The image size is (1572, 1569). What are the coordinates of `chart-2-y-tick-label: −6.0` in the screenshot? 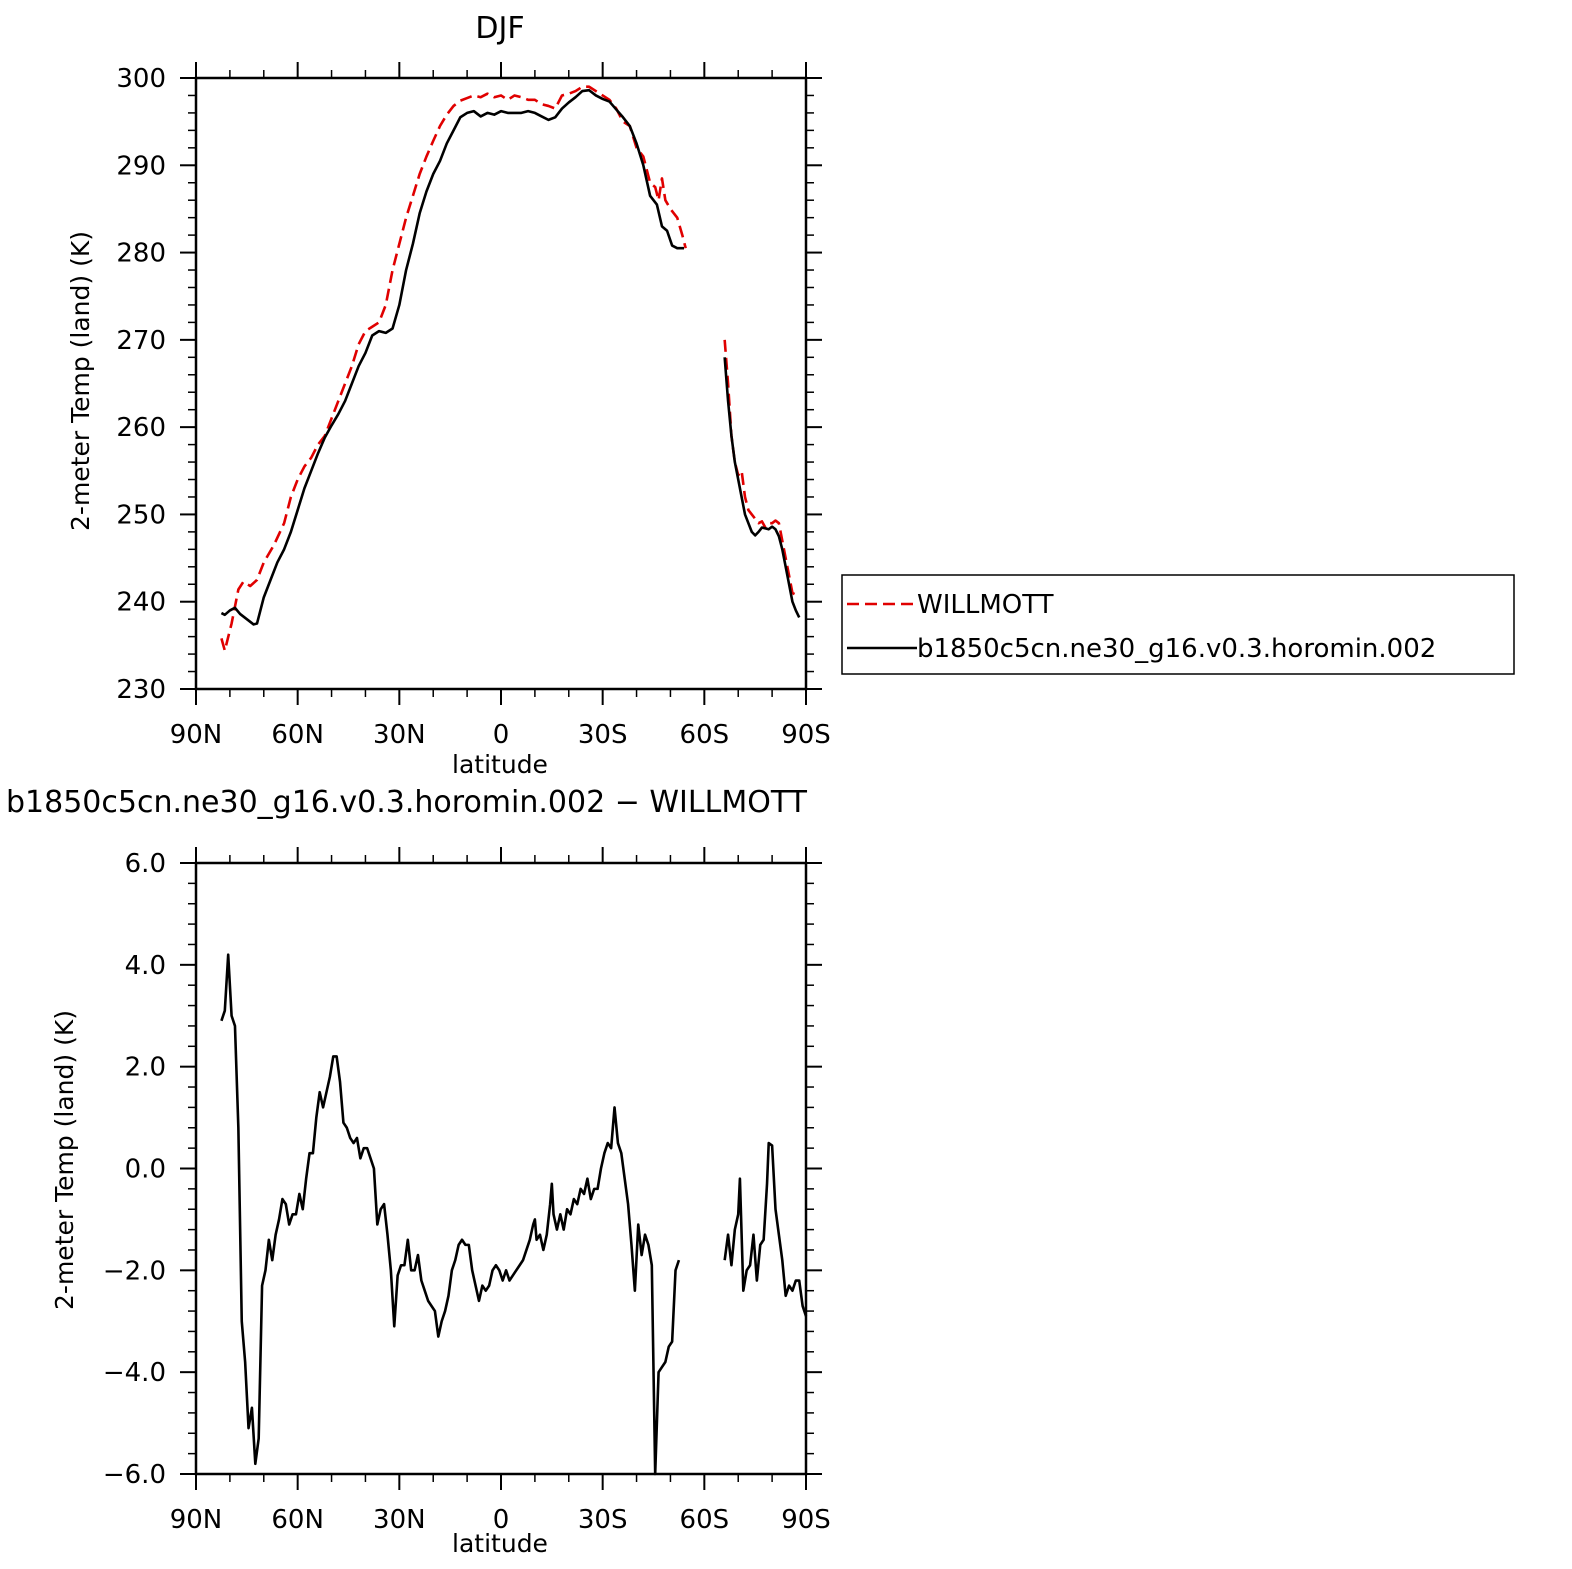 It's located at (134, 1475).